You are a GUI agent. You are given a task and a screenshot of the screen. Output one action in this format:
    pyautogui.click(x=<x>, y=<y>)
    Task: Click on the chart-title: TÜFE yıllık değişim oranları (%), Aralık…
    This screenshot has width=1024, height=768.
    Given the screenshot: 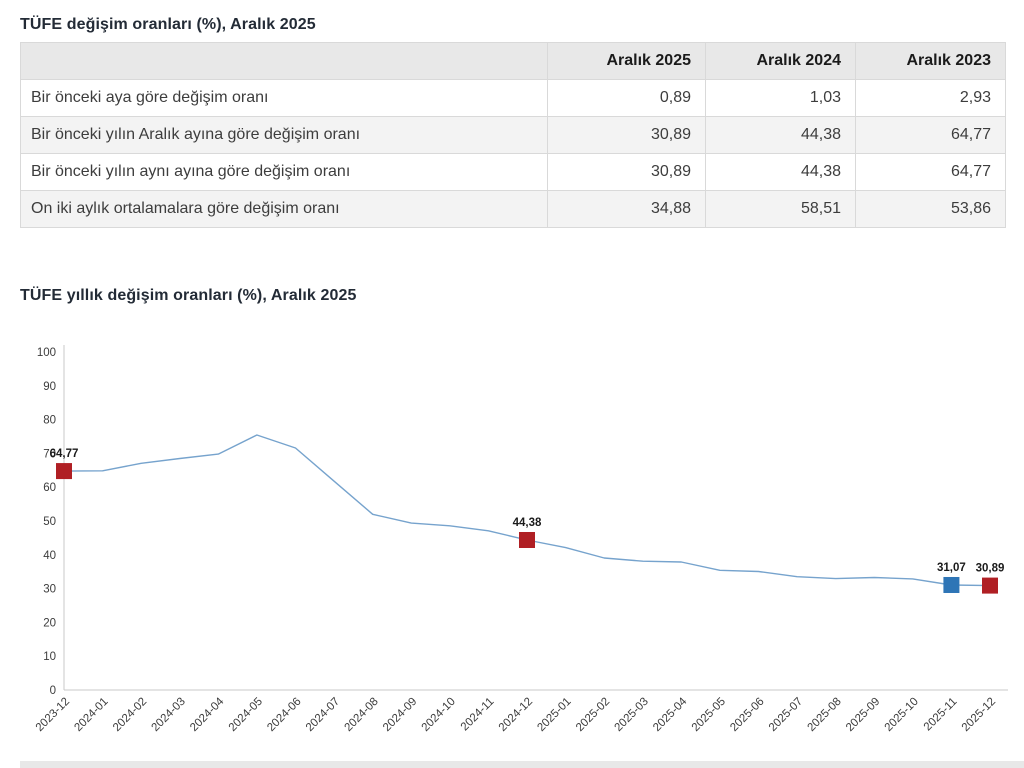 What is the action you would take?
    pyautogui.click(x=188, y=295)
    